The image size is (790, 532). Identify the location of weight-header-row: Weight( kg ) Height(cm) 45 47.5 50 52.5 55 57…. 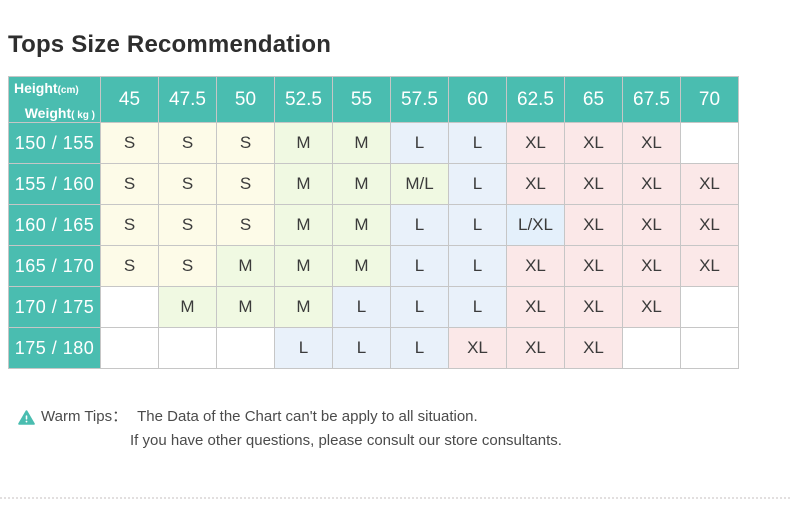
(373, 99).